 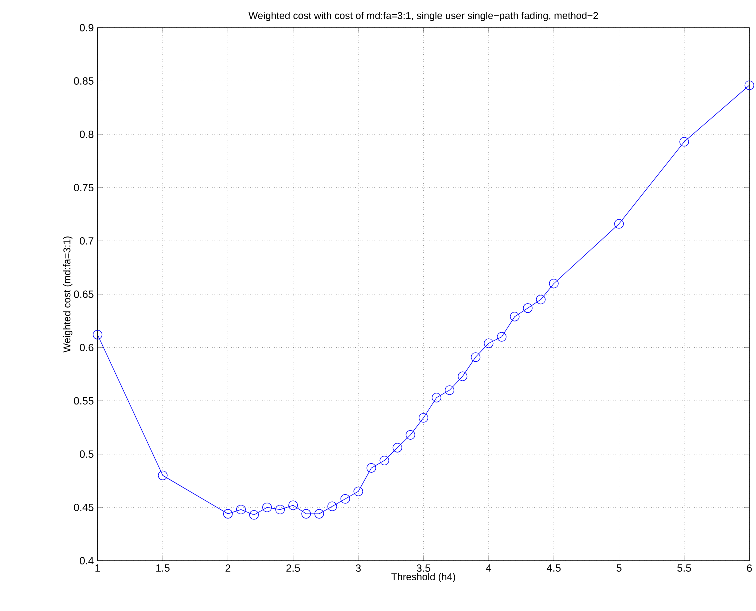 What do you see at coordinates (84, 188) in the screenshot?
I see `y-tick-label: 0.75` at bounding box center [84, 188].